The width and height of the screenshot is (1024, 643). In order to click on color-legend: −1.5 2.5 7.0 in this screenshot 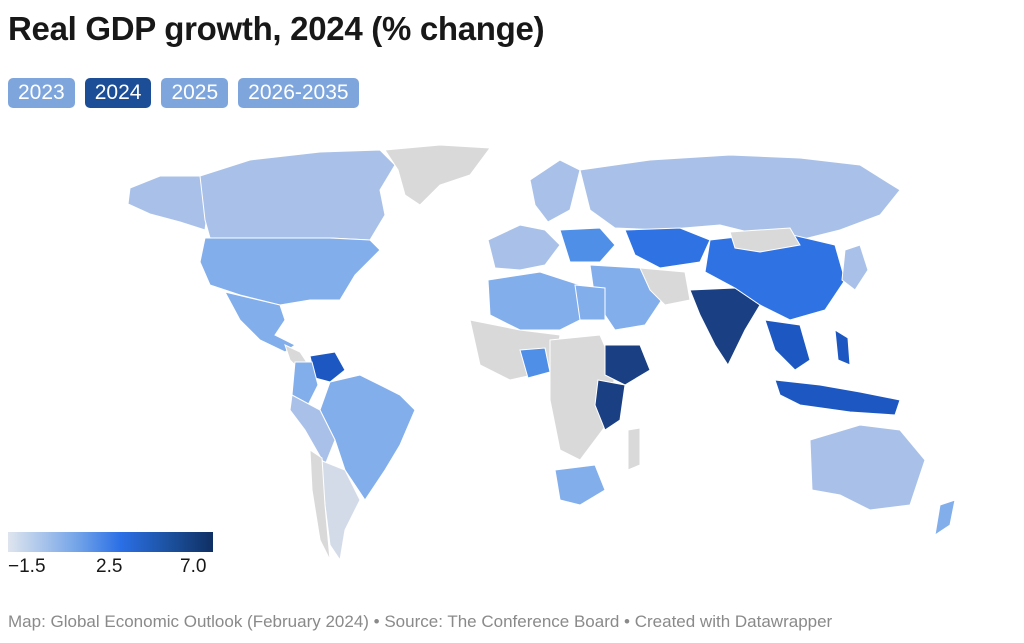, I will do `click(110, 555)`.